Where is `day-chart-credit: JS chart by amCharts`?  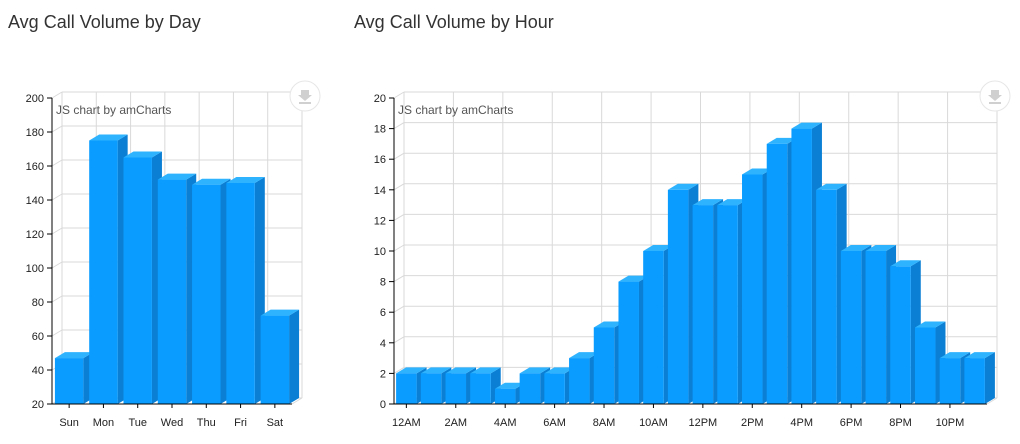 day-chart-credit: JS chart by amCharts is located at coordinates (113, 110).